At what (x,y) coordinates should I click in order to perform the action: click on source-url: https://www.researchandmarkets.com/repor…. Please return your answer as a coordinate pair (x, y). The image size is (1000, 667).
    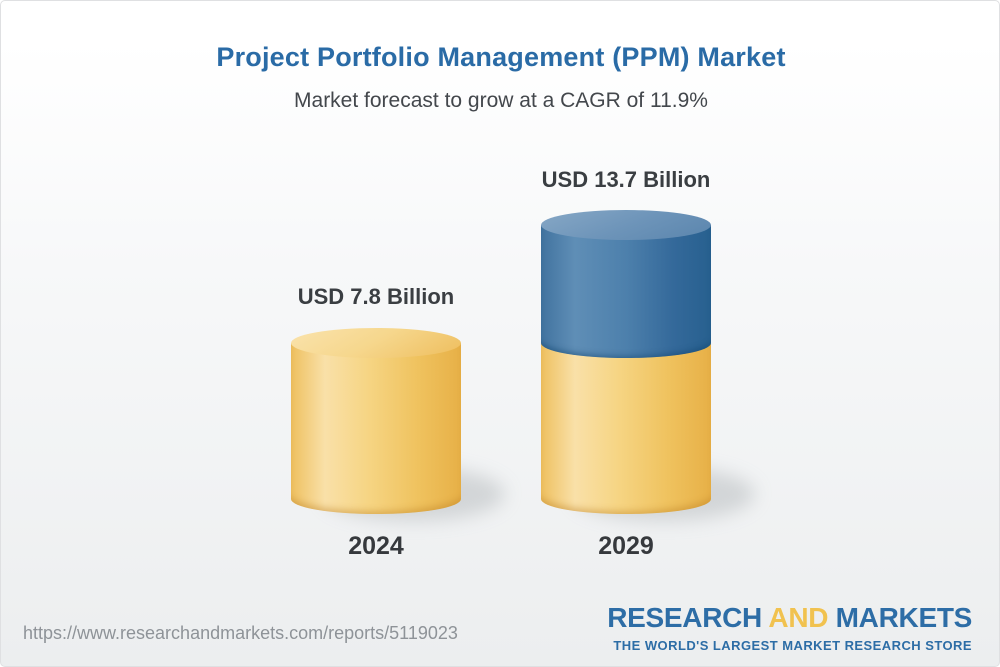
    Looking at the image, I should click on (240, 633).